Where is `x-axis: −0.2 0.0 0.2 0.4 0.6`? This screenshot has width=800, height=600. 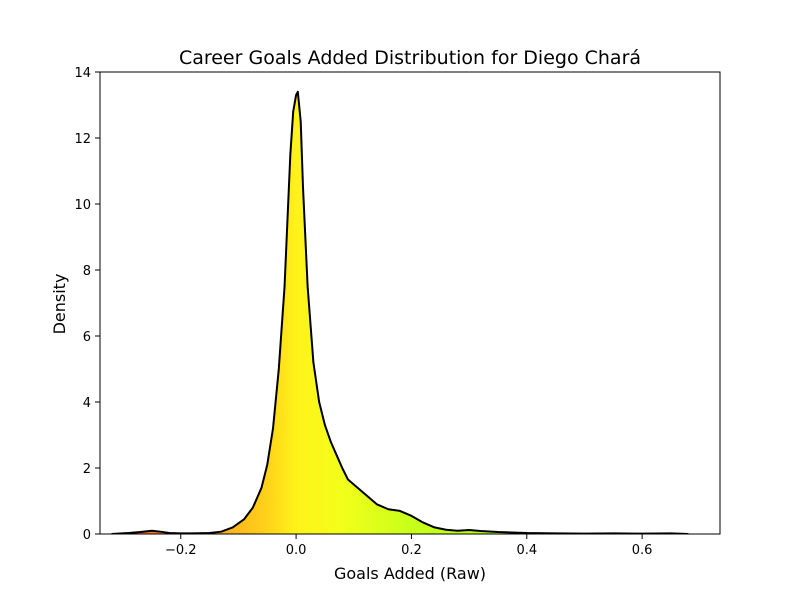 x-axis: −0.2 0.0 0.2 0.4 0.6 is located at coordinates (409, 546).